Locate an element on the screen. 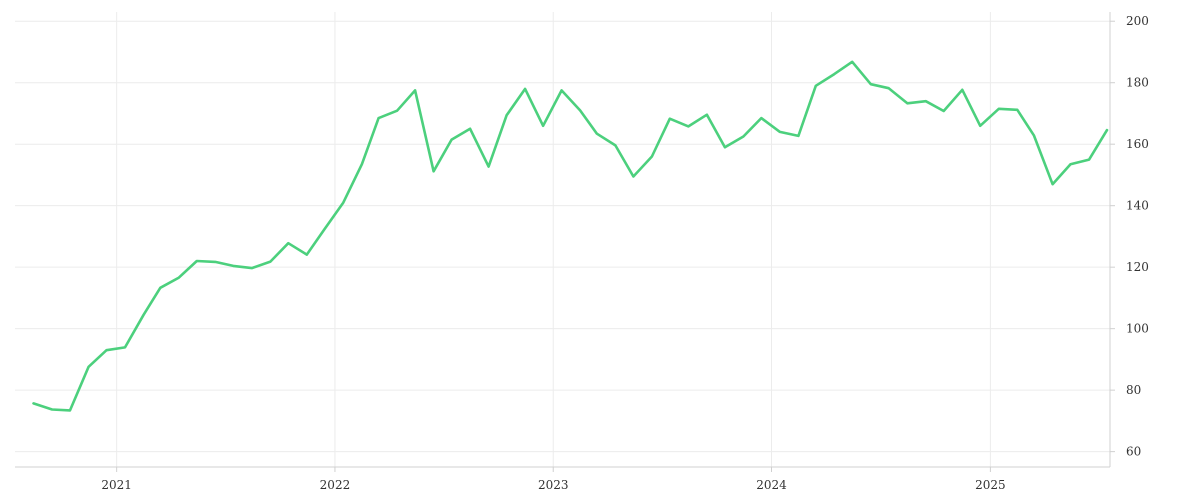 This screenshot has height=504, width=1200. y-tick-label: 120 is located at coordinates (1137, 267).